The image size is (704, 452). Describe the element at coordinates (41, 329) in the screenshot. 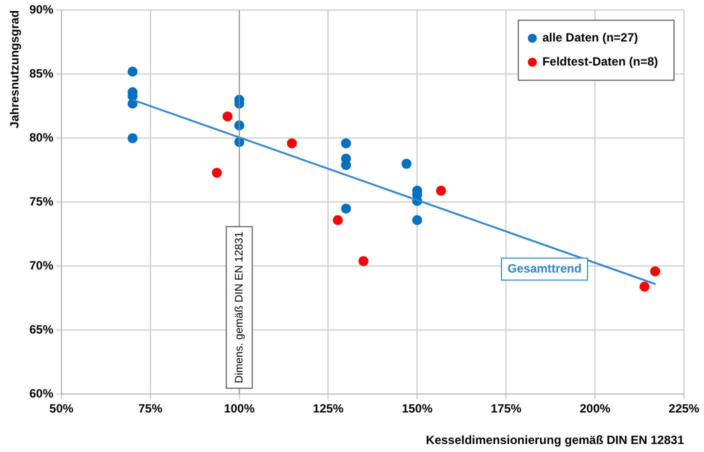

I see `y-tick-label: 65%` at that location.